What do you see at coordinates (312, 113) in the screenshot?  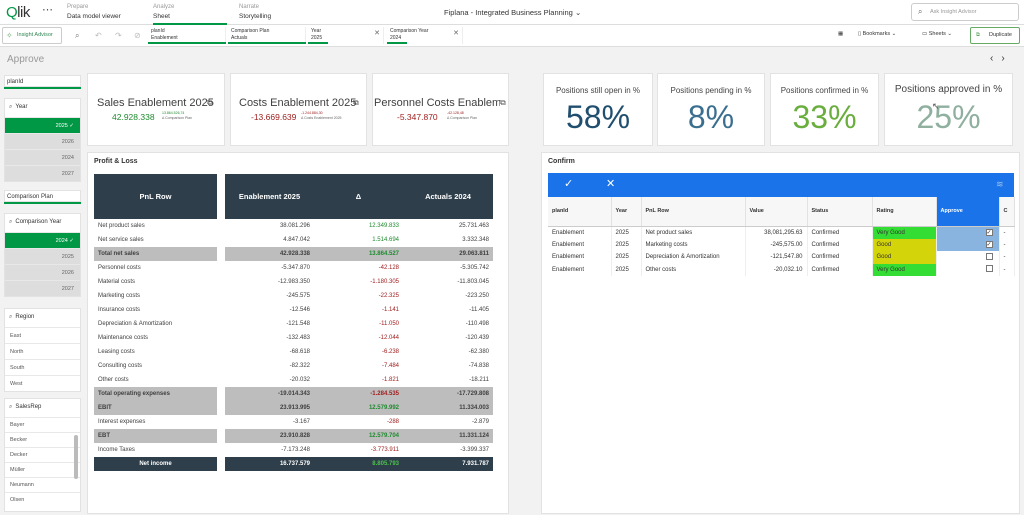 I see `kpi-sub-value: -1.244.884,30` at bounding box center [312, 113].